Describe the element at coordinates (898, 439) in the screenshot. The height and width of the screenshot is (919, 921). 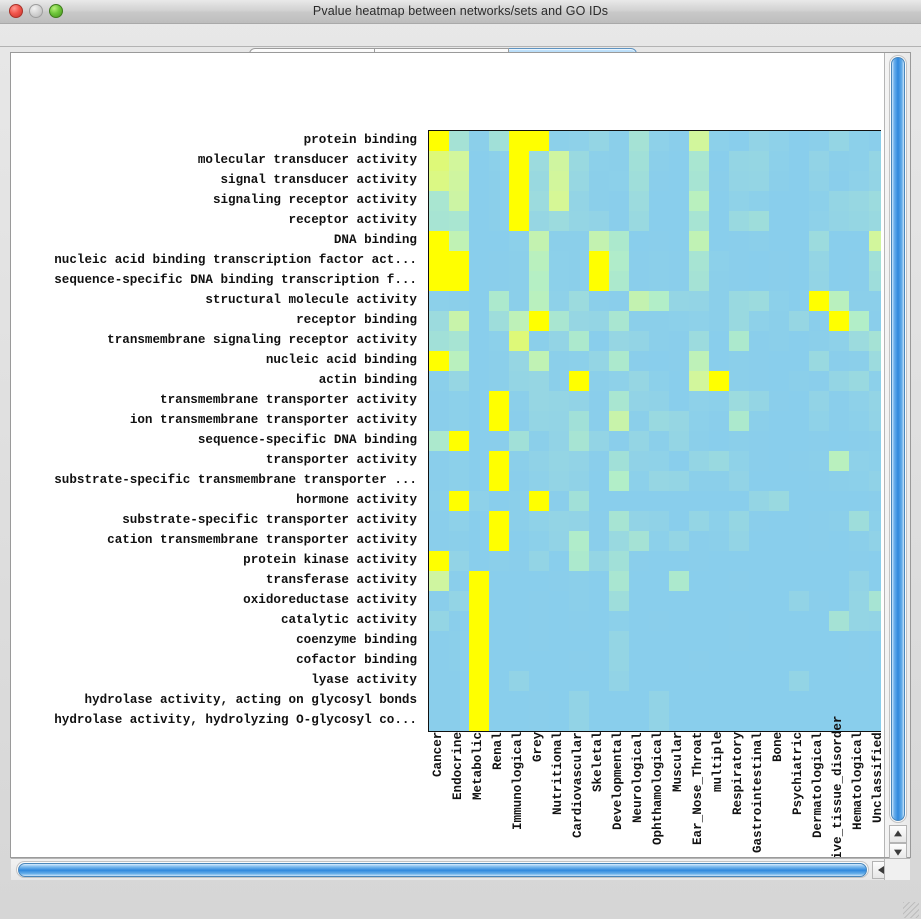
I see `vertical-scrollbar-track` at that location.